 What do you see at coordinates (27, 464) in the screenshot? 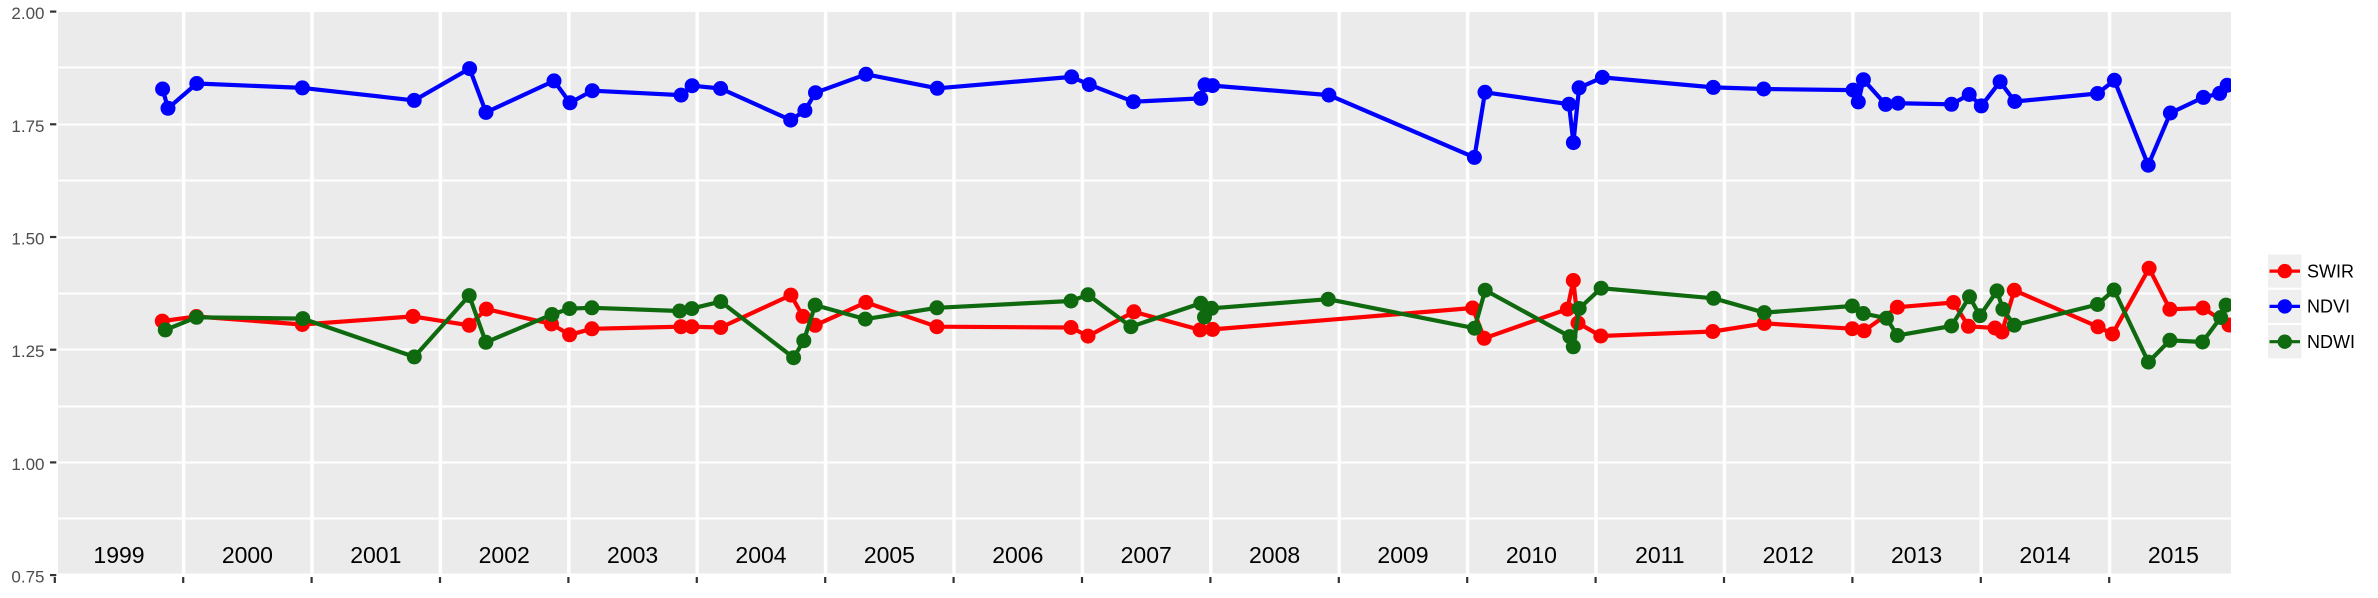
I see `svg-text: 1.00` at bounding box center [27, 464].